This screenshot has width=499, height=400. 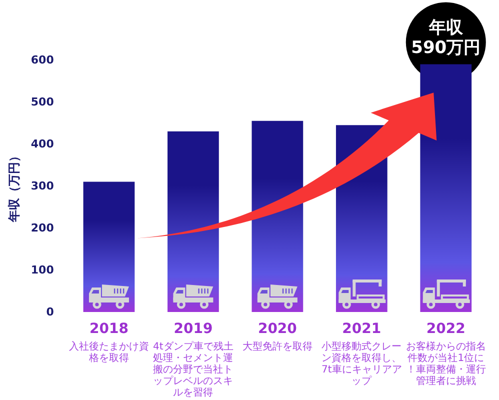 I want to click on annotation: 年収 590万円, so click(x=446, y=38).